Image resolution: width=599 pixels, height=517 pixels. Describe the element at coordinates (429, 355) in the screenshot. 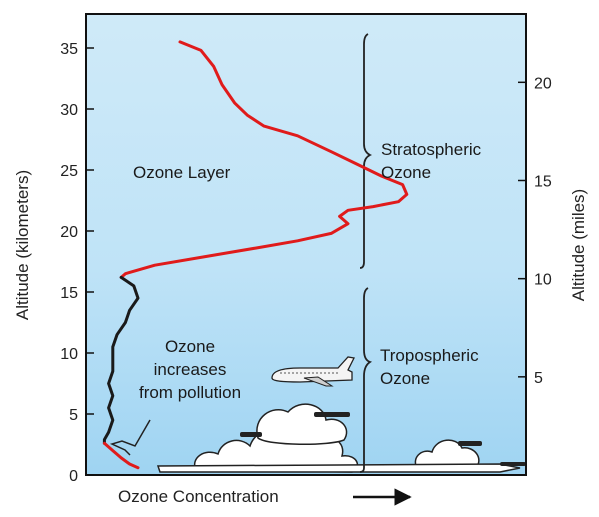

I see `tropospheric-label-line1: Tropospheric` at that location.